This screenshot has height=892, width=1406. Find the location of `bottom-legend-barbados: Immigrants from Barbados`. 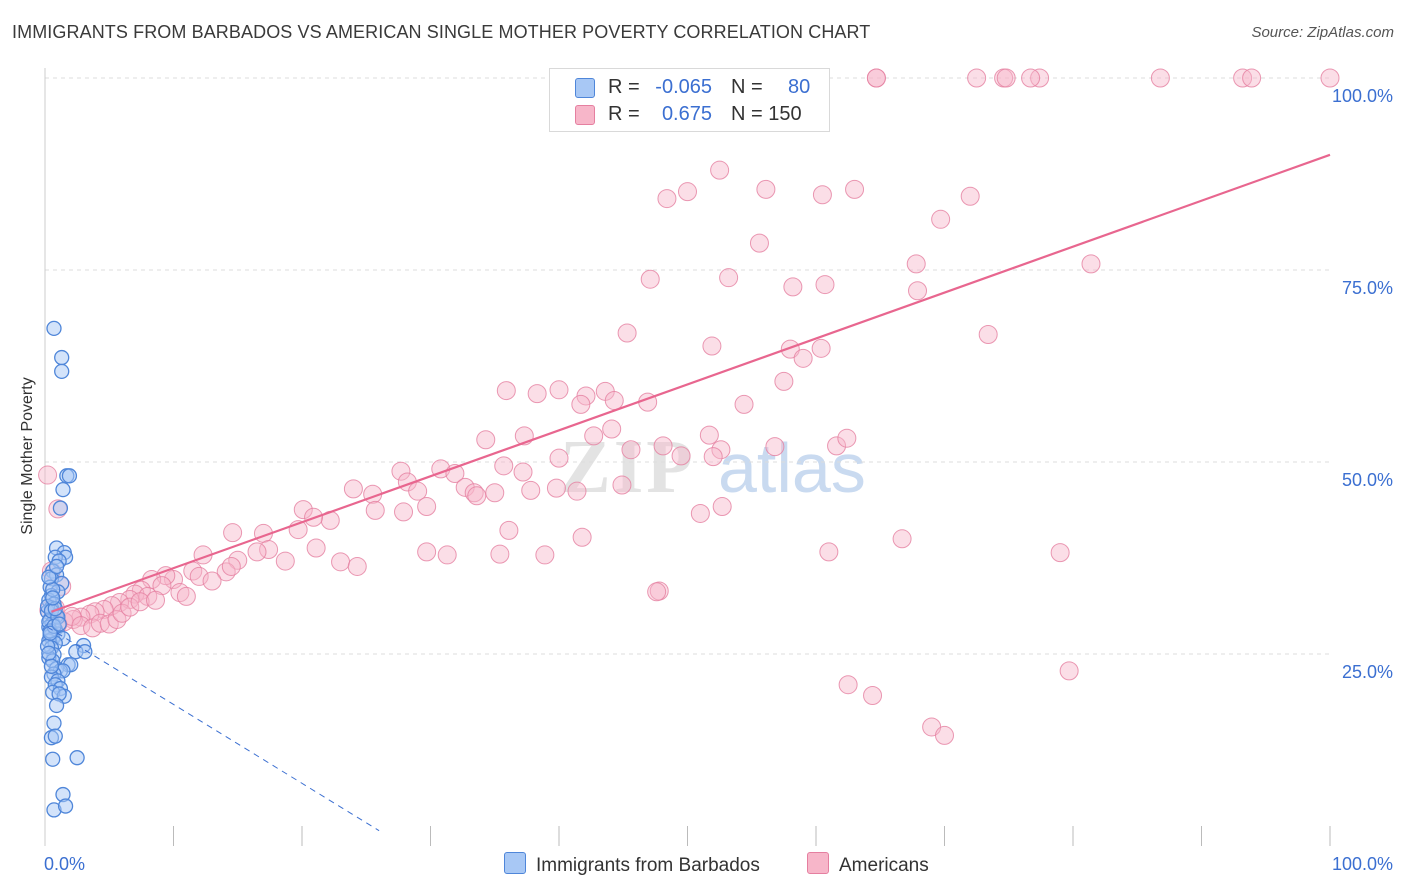

bottom-legend-barbados: Immigrants from Barbados is located at coordinates (632, 864).